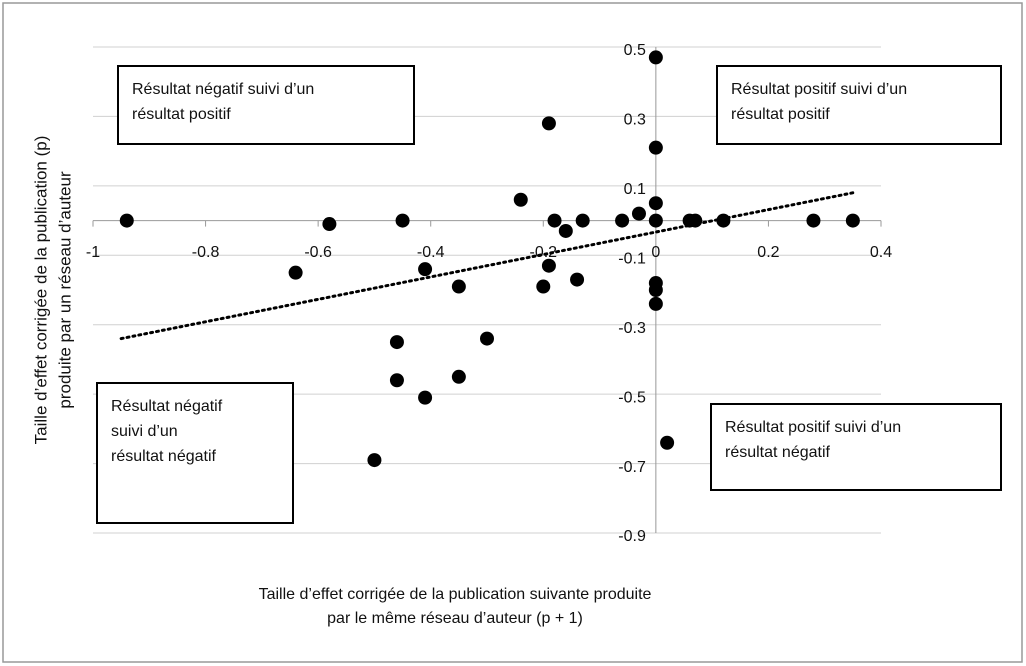  Describe the element at coordinates (635, 189) in the screenshot. I see `y-tick-label: 0.1` at that location.